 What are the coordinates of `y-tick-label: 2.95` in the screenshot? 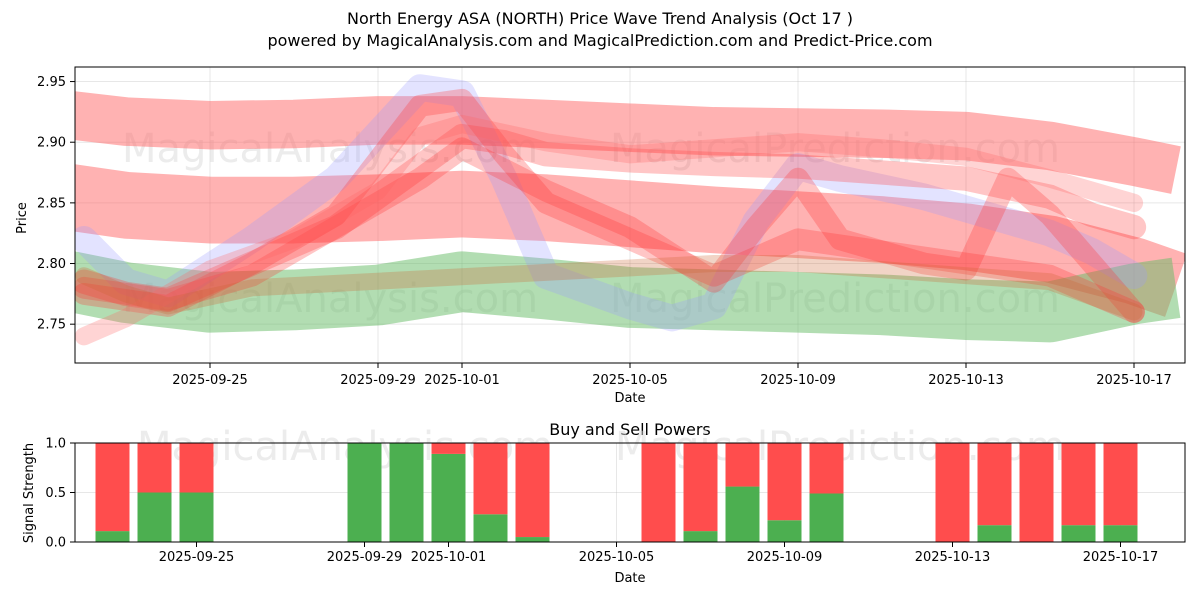 It's located at (51, 82).